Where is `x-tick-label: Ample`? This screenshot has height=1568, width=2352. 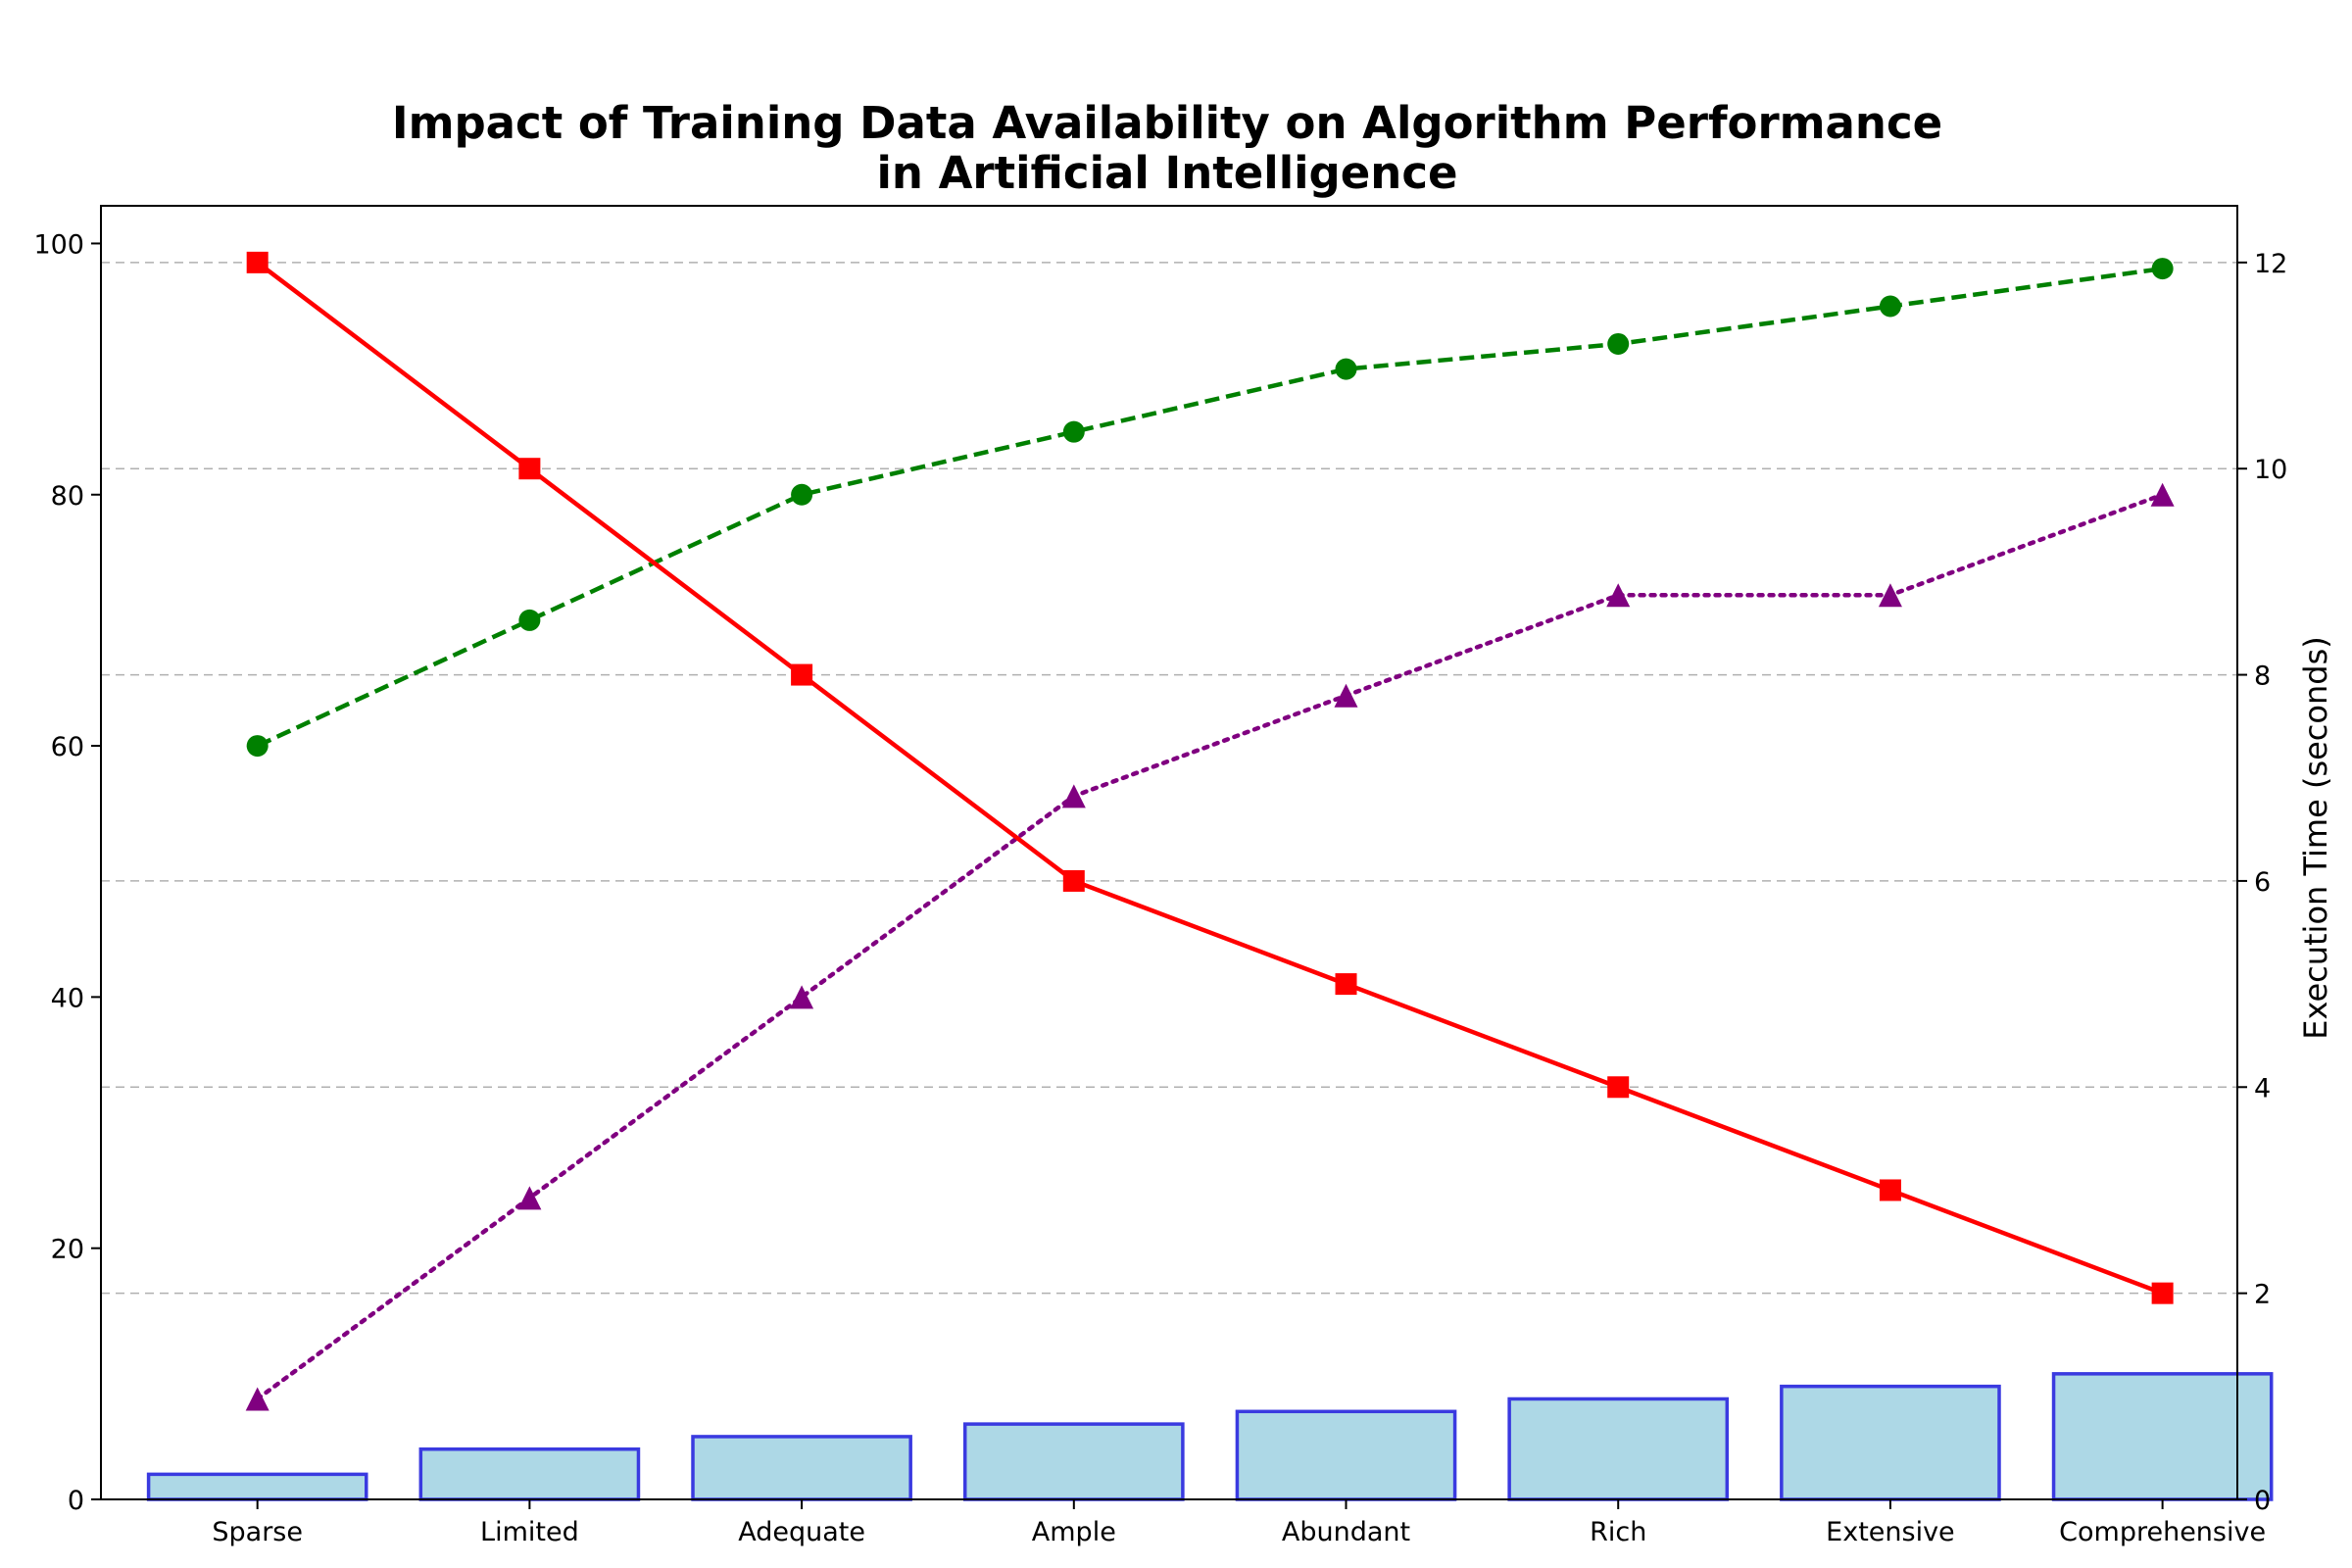 x-tick-label: Ample is located at coordinates (1074, 1532).